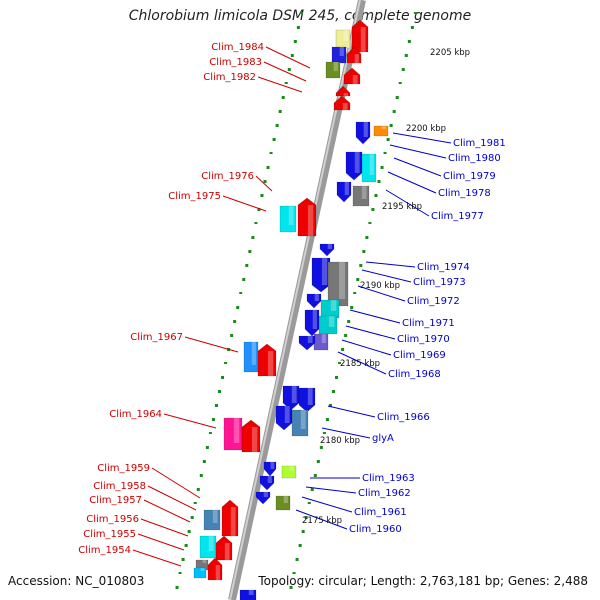  What do you see at coordinates (402, 207) in the screenshot?
I see `tick-label: 2195 kbp` at bounding box center [402, 207].